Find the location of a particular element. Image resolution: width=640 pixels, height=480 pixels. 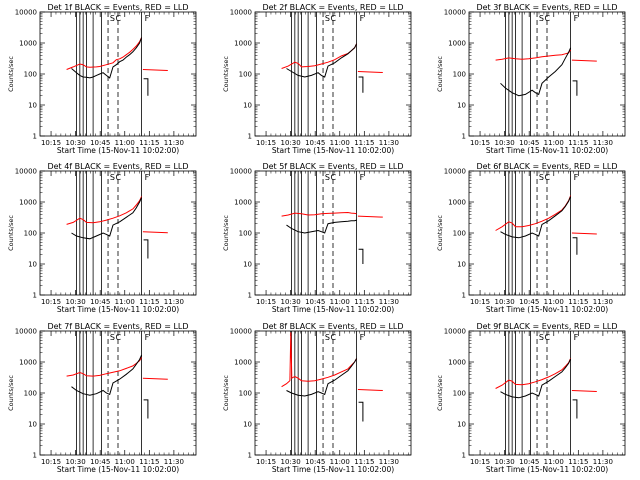

panel-title: Det 6f BLACK = Events, RED = LLD is located at coordinates (546, 166).